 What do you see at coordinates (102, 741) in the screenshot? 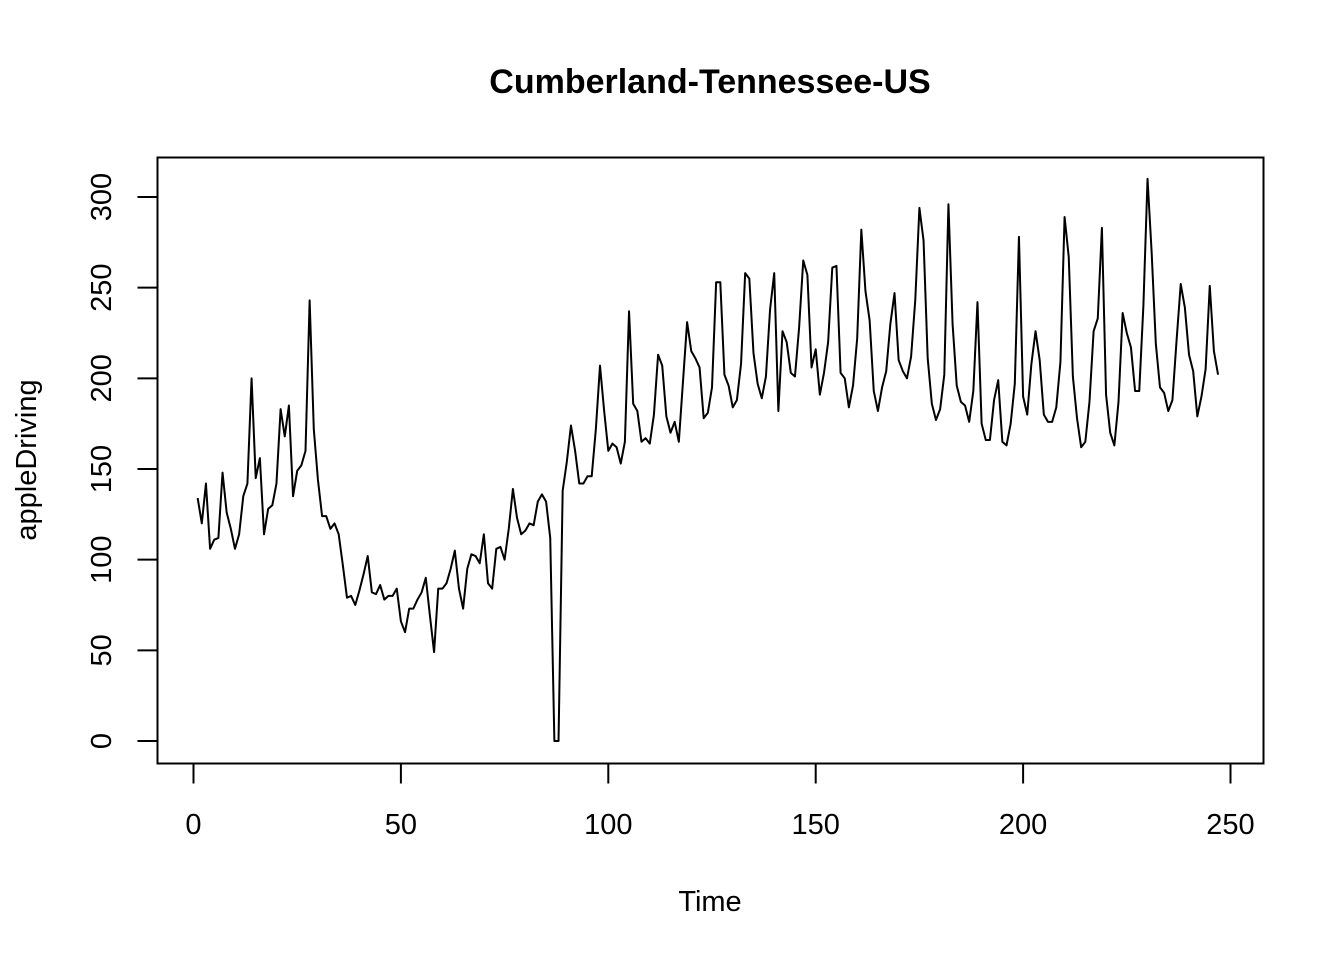
I see `y-tick-label: 0` at bounding box center [102, 741].